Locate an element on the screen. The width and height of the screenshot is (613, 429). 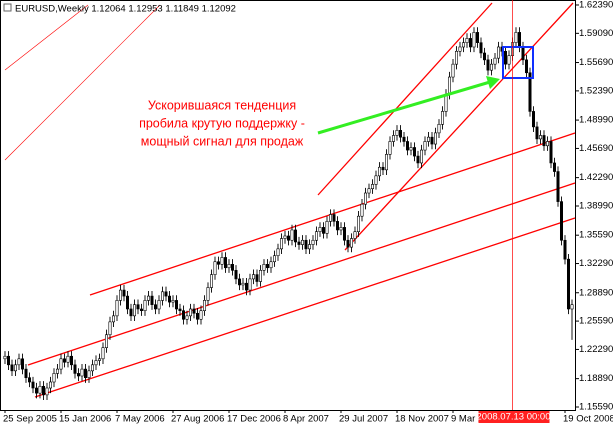
arrow-head is located at coordinates (493, 82).